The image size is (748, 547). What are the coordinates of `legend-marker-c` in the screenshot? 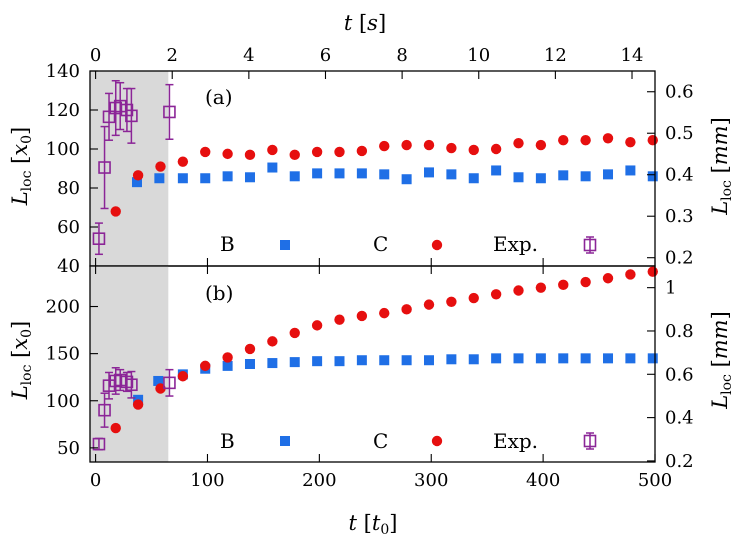 It's located at (437, 441).